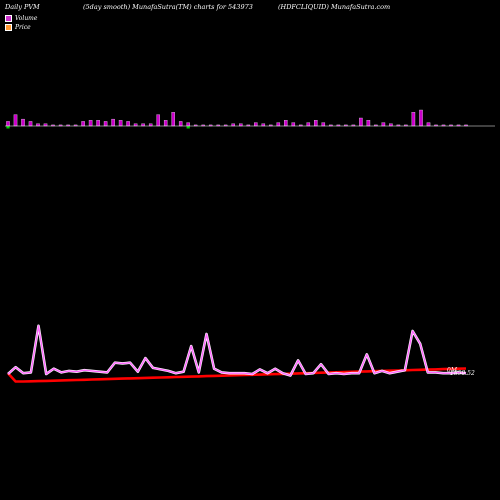  What do you see at coordinates (237, 119) in the screenshot?
I see `volume-bars` at bounding box center [237, 119].